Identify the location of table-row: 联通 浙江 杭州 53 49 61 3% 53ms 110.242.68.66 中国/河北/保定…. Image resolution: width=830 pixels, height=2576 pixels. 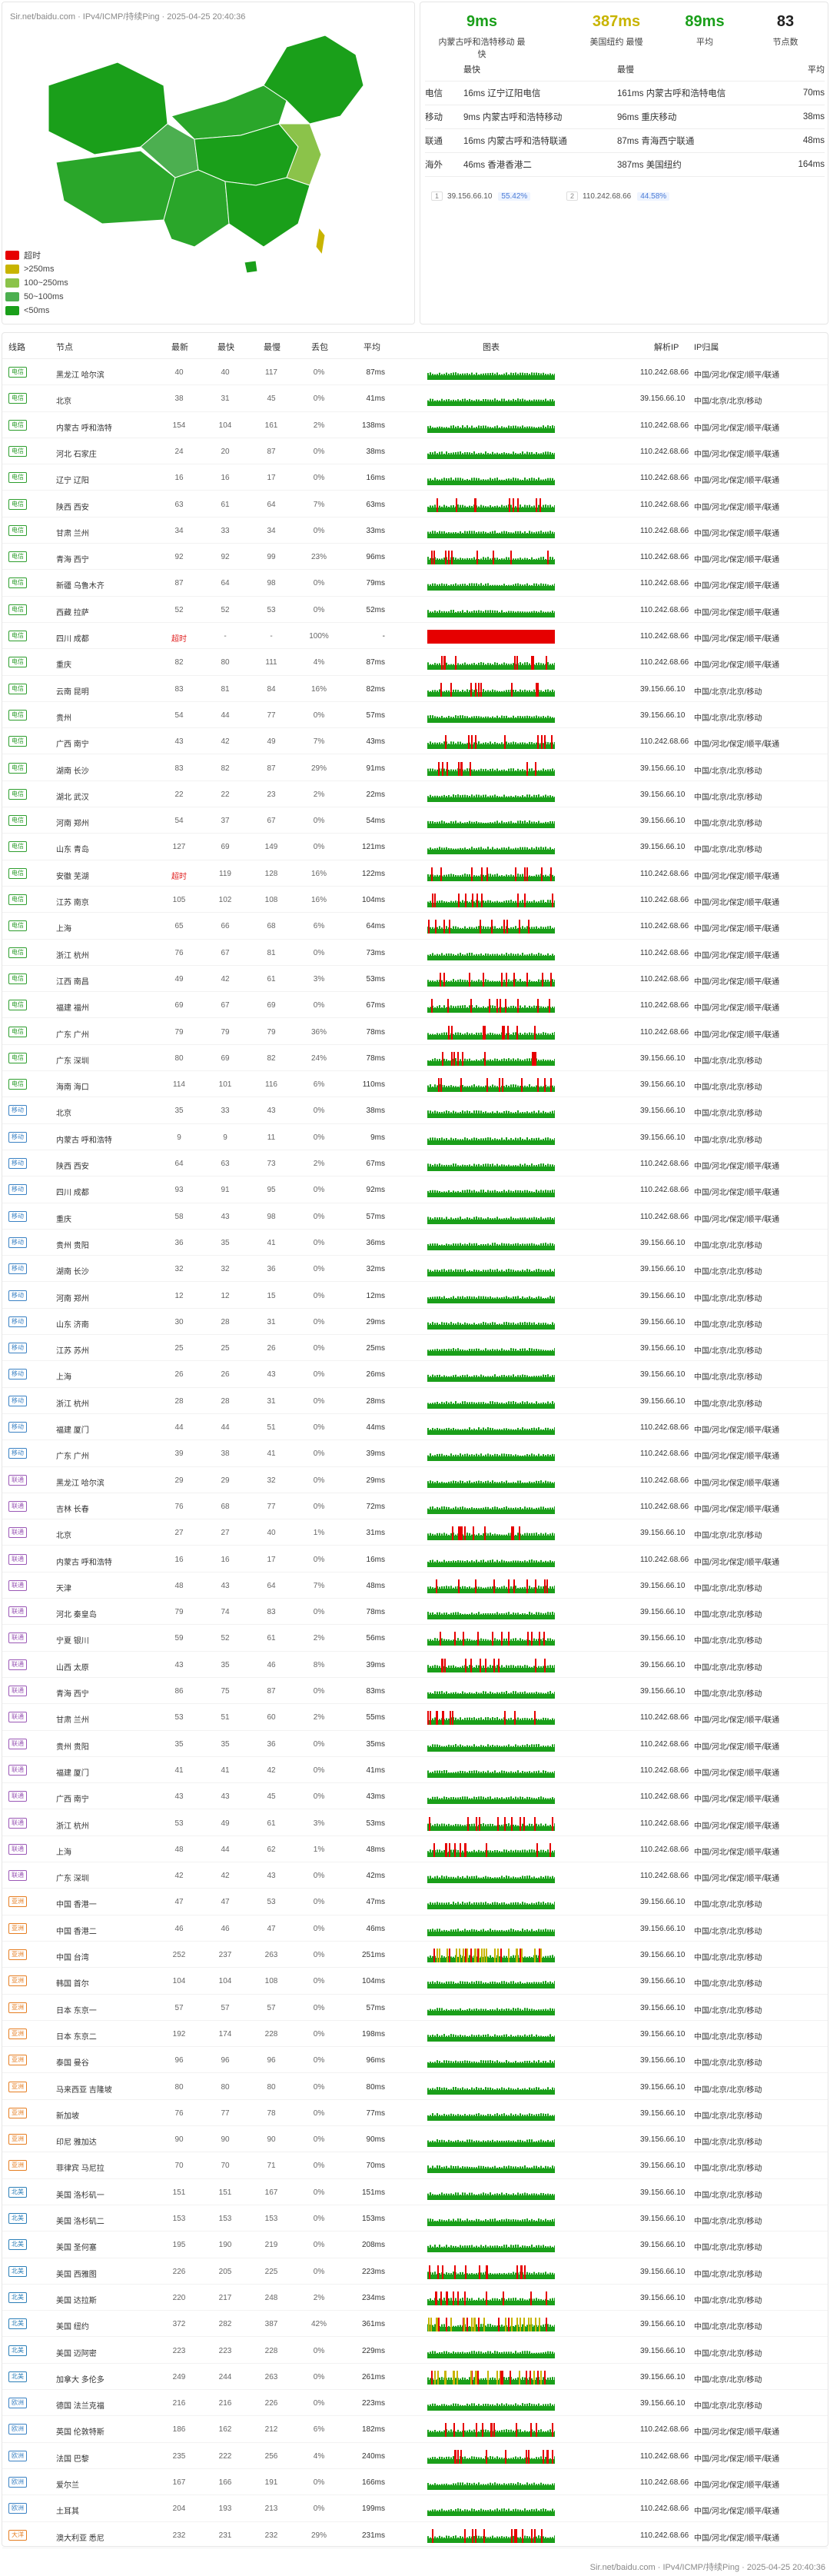
(415, 1823).